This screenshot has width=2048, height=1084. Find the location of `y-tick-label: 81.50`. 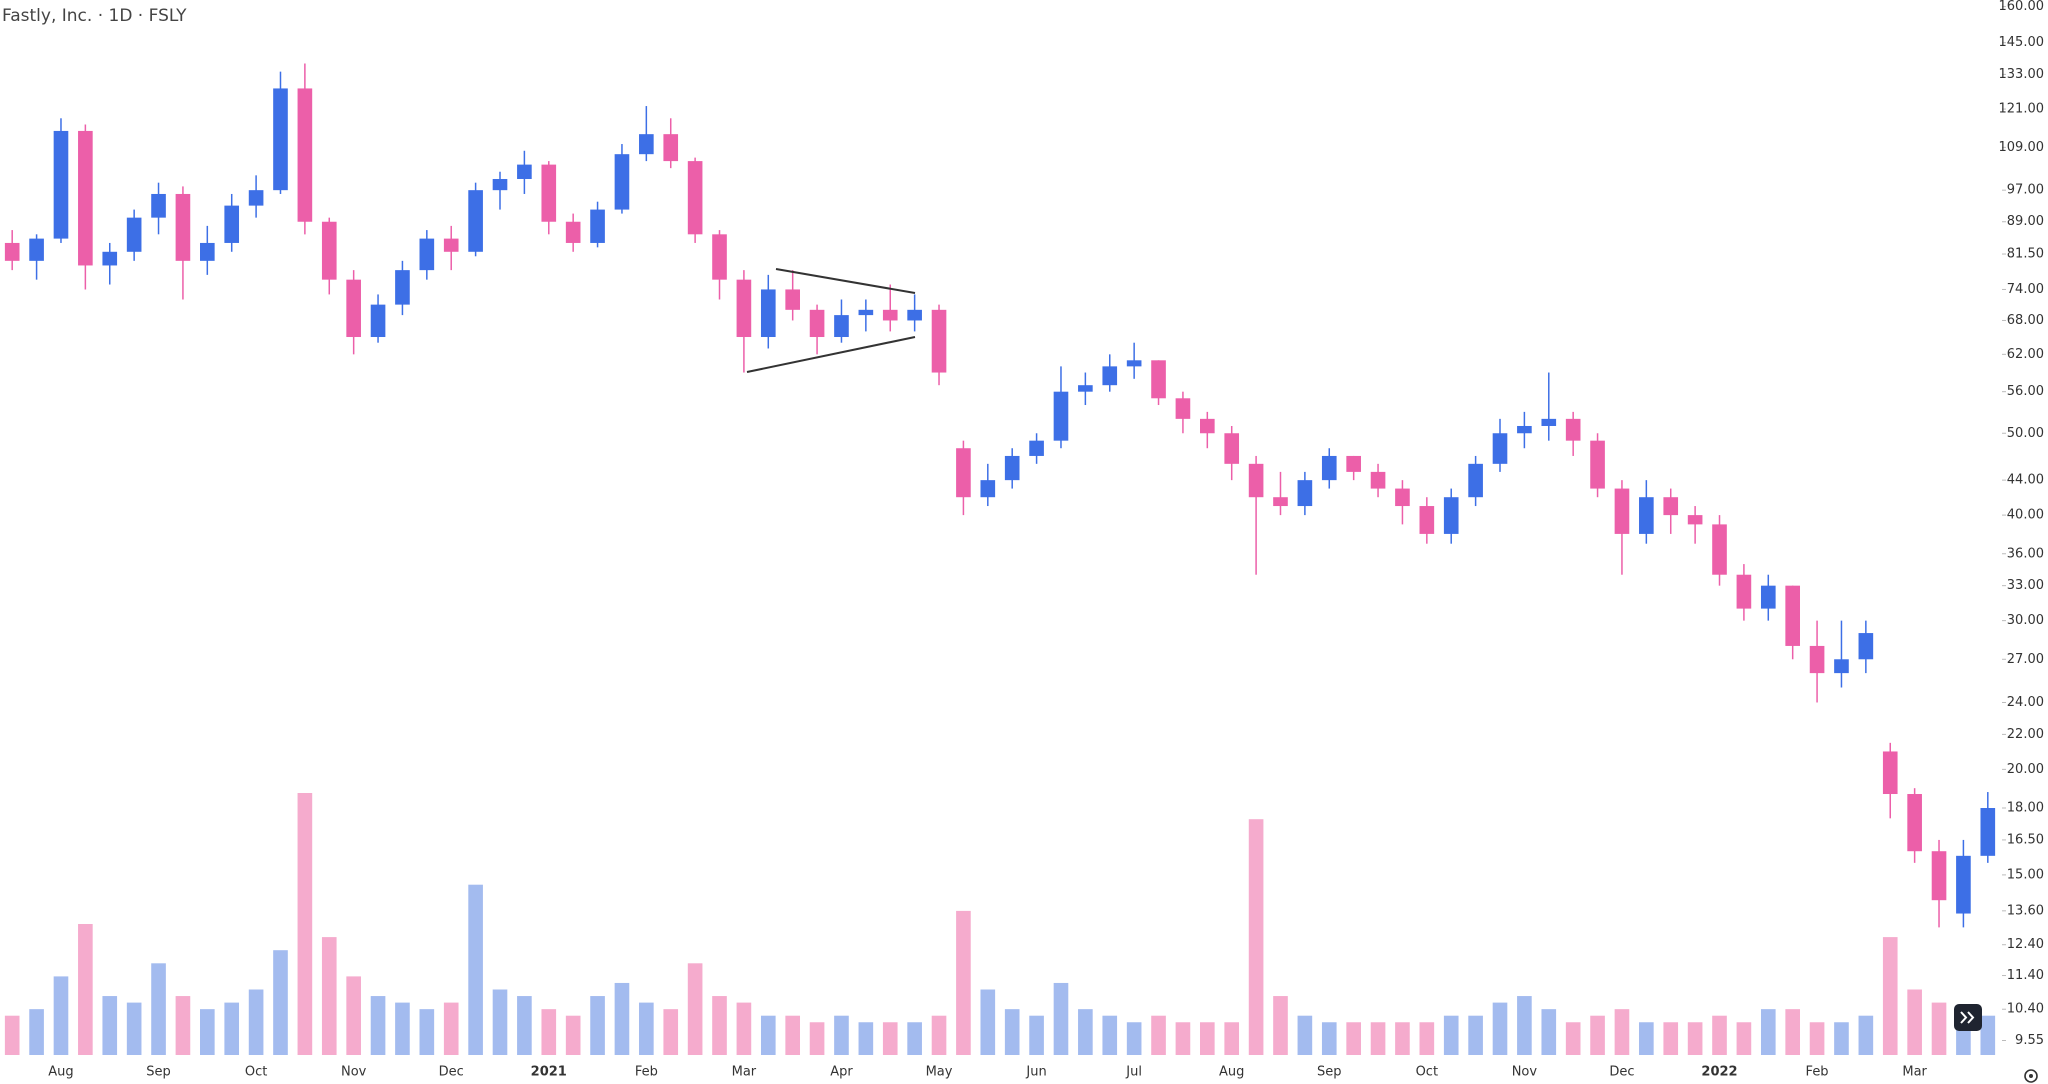

y-tick-label: 81.50 is located at coordinates (2025, 254).